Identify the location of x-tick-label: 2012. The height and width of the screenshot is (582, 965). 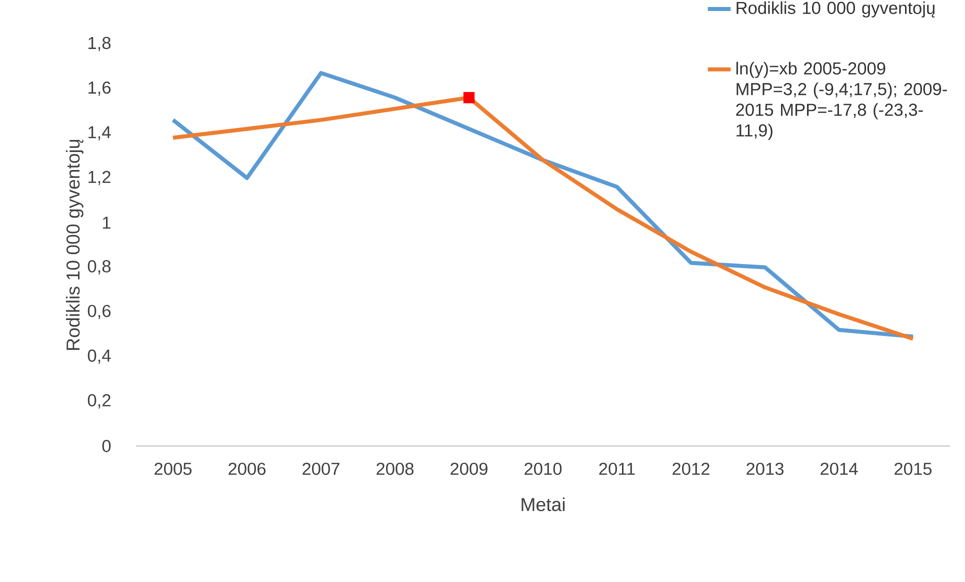
(691, 468).